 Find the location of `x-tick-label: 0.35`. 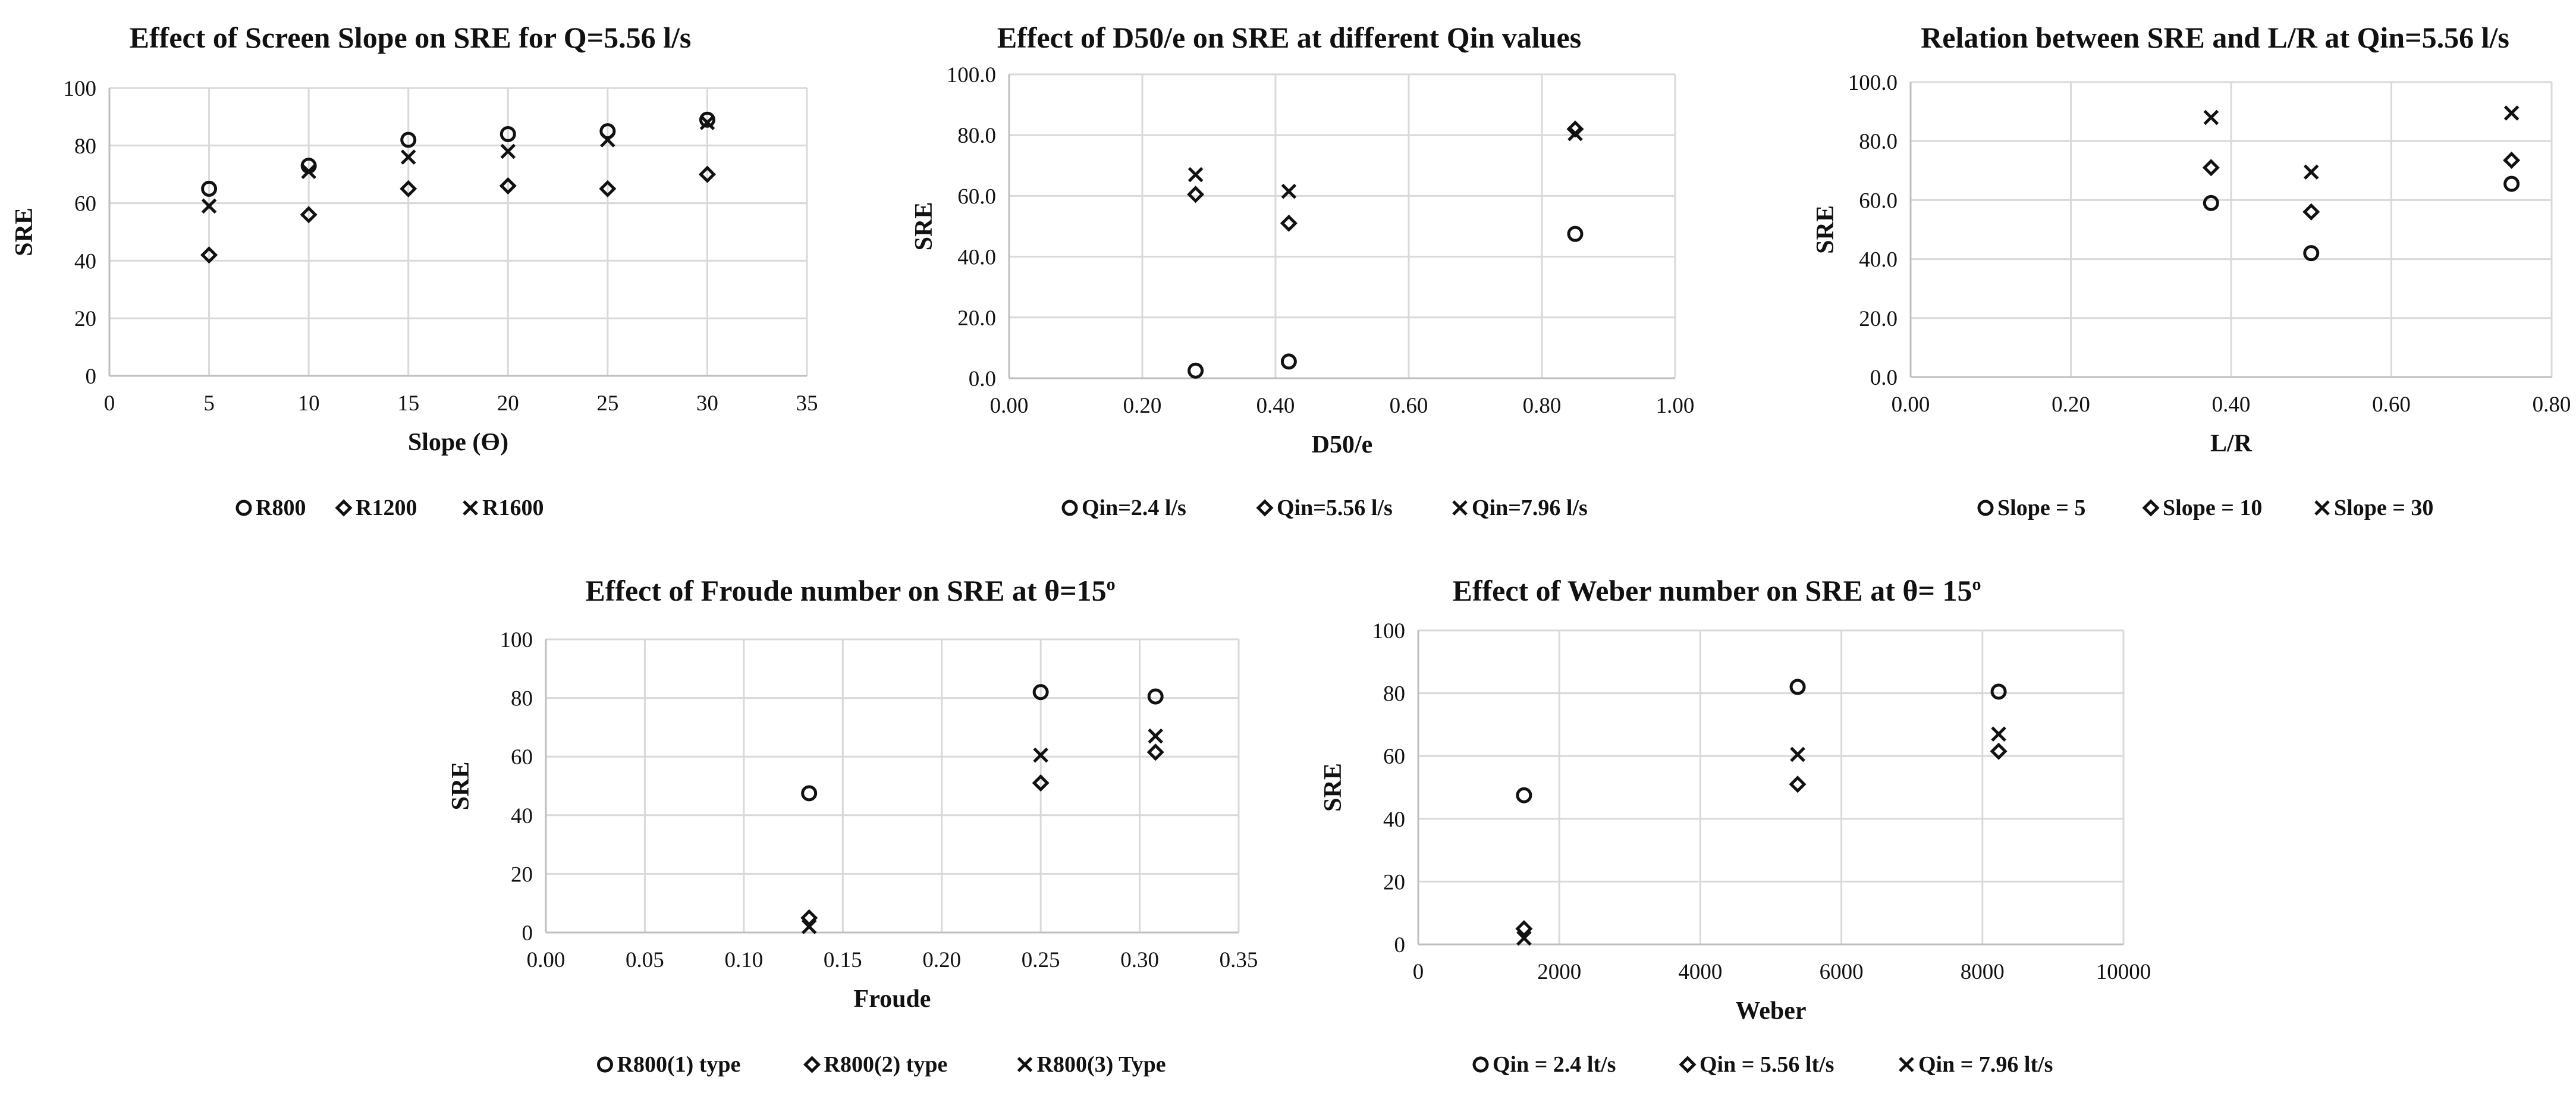

x-tick-label: 0.35 is located at coordinates (1239, 960).